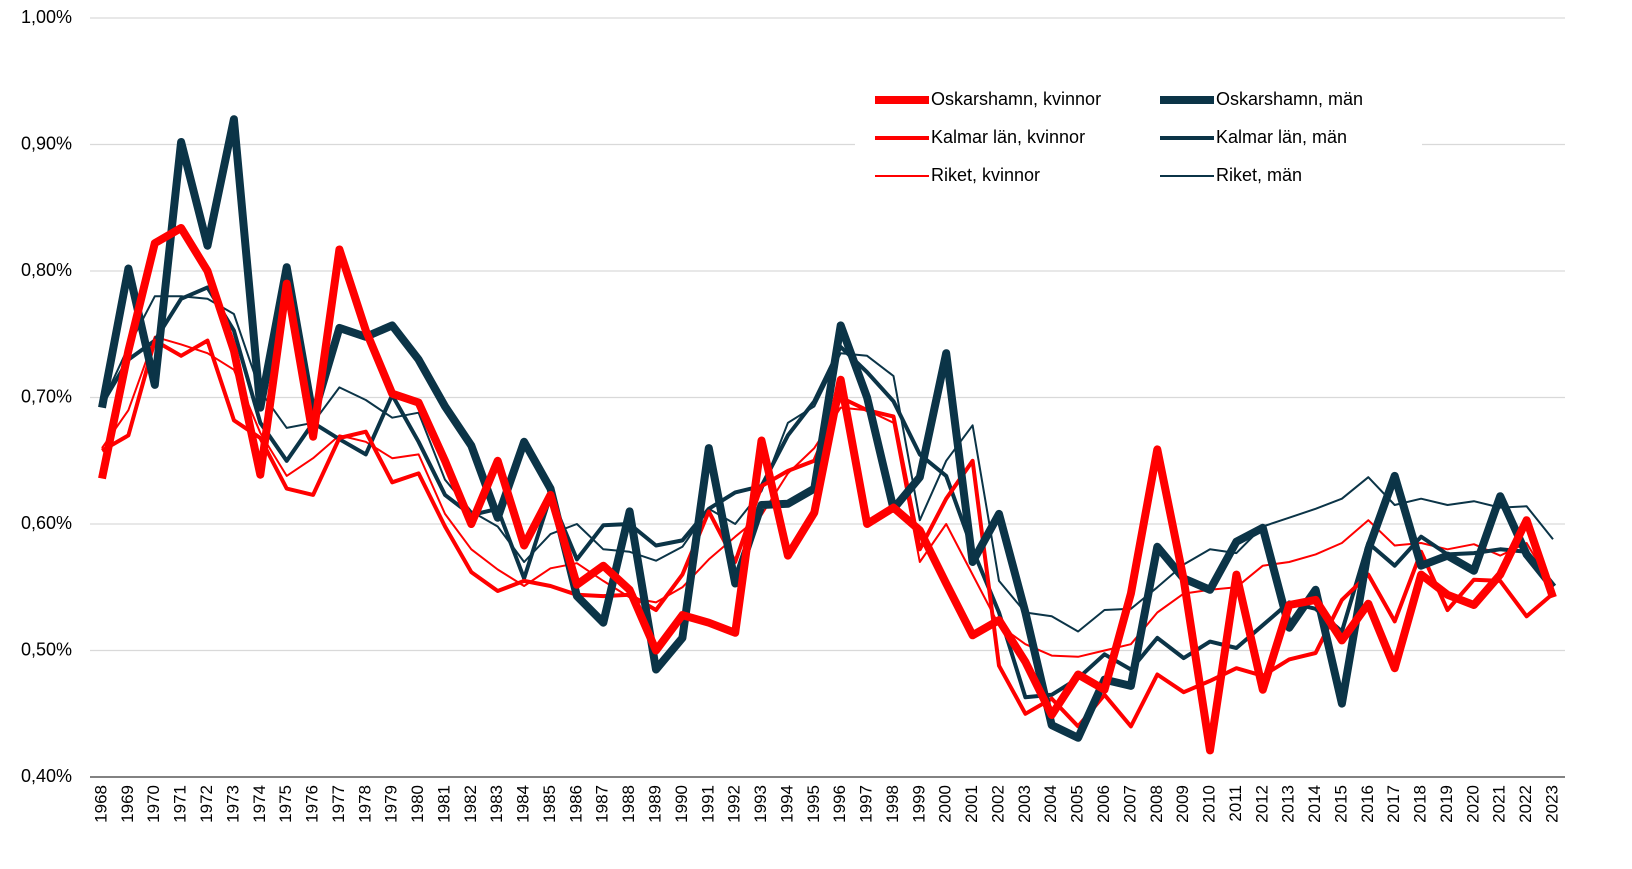  Describe the element at coordinates (1129, 804) in the screenshot. I see `x-tick-label: 2007` at that location.